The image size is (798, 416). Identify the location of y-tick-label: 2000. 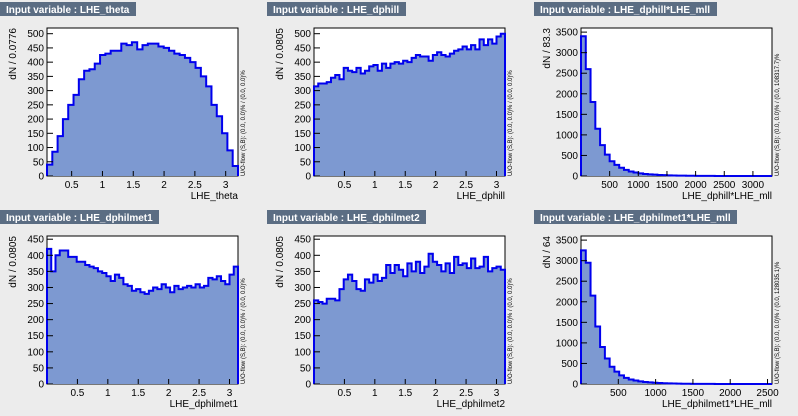
(567, 302).